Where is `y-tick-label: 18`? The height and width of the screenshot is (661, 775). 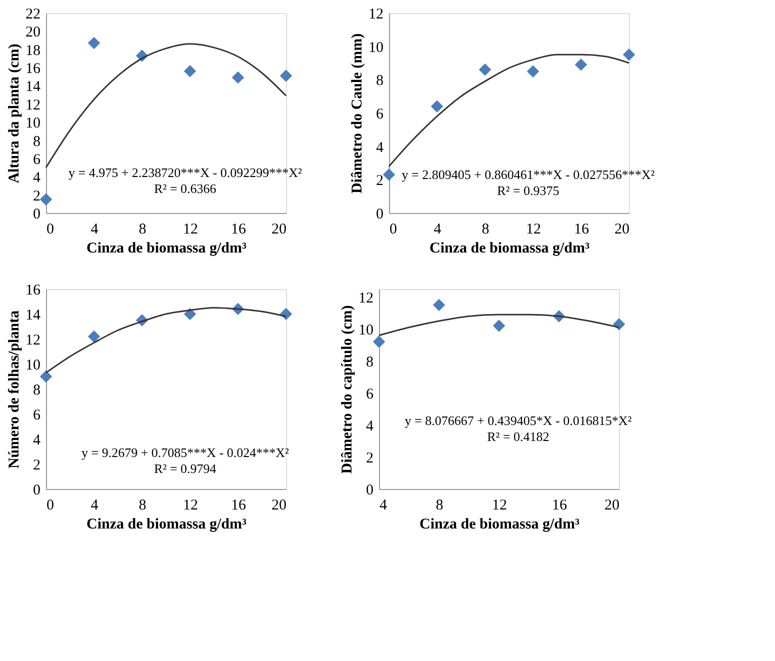 y-tick-label: 18 is located at coordinates (33, 50).